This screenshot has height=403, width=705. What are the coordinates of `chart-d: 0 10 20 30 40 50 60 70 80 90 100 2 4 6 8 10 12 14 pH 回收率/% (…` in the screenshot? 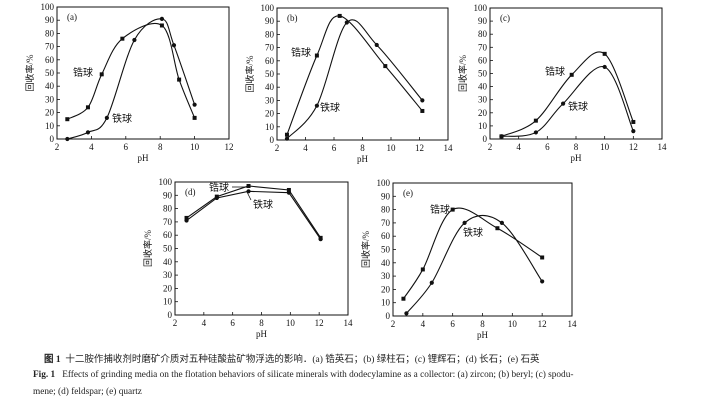 It's located at (247, 258).